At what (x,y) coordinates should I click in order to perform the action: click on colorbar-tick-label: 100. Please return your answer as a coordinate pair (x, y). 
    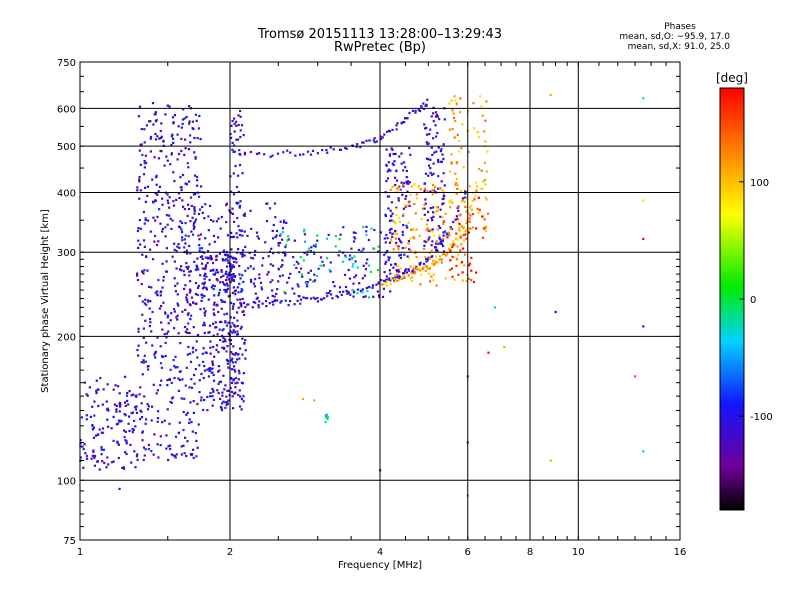
    Looking at the image, I should click on (759, 183).